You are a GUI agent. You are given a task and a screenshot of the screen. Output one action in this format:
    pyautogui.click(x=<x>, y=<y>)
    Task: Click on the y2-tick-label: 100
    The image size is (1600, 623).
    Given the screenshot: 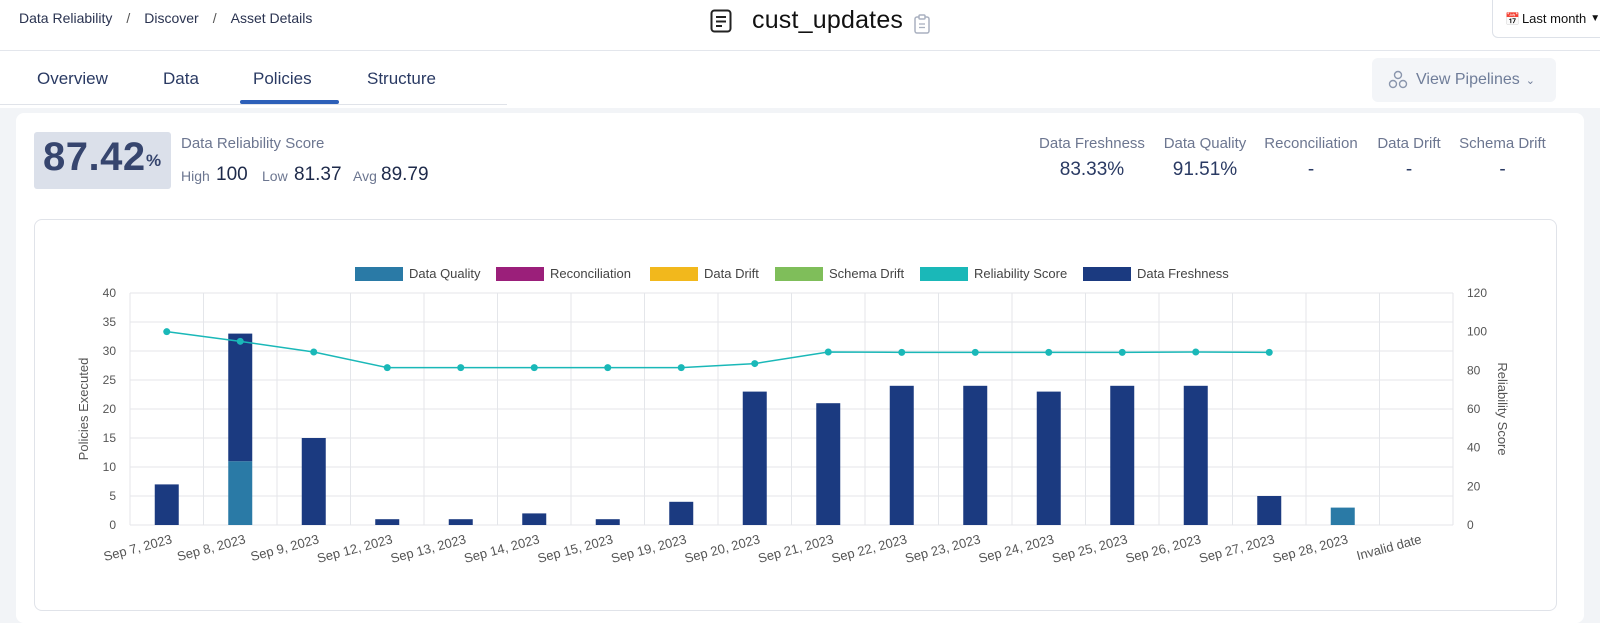 What is the action you would take?
    pyautogui.click(x=1477, y=332)
    